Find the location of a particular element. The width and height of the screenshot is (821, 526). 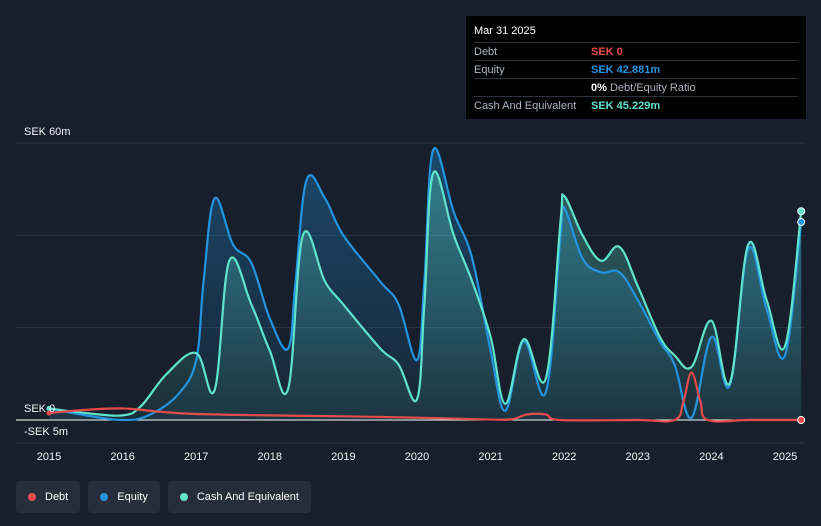

point-debt is located at coordinates (49, 413).